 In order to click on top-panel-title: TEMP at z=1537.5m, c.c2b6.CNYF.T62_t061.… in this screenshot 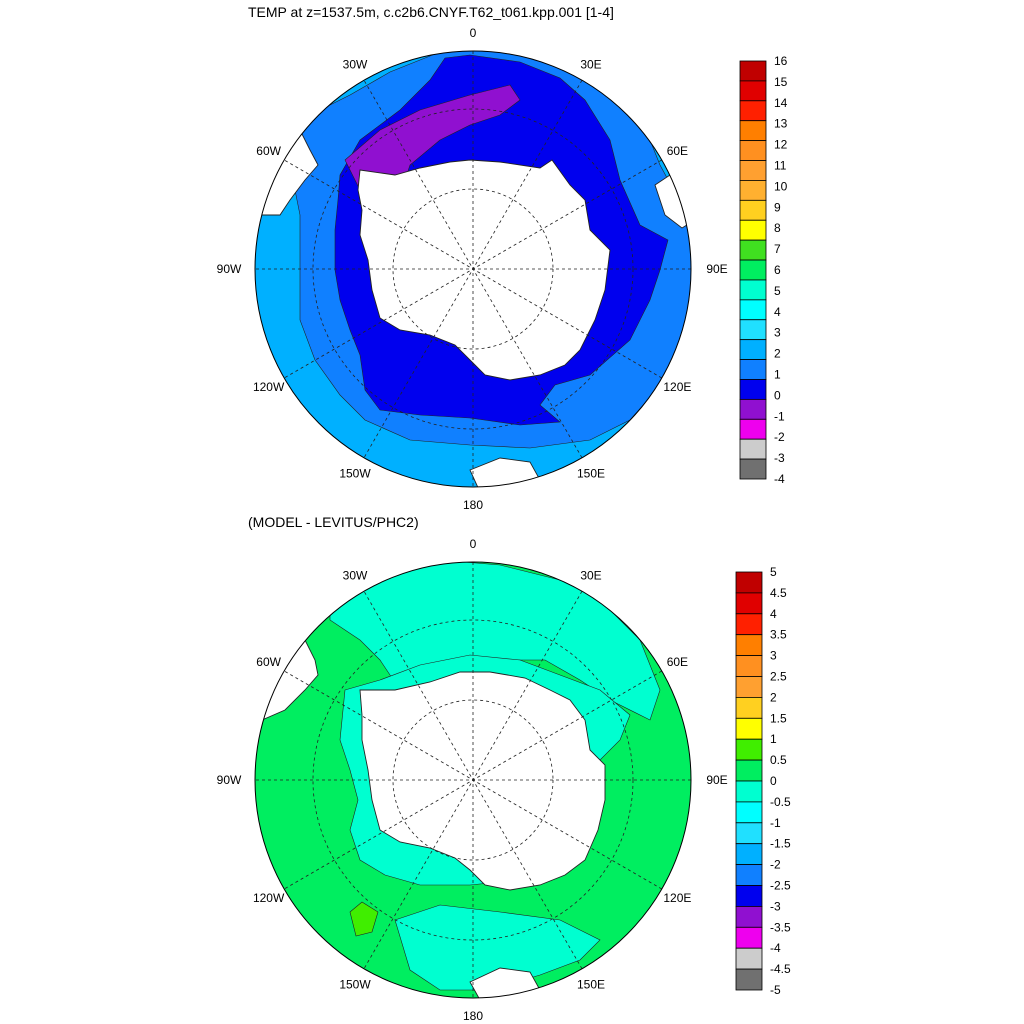, I will do `click(431, 12)`.